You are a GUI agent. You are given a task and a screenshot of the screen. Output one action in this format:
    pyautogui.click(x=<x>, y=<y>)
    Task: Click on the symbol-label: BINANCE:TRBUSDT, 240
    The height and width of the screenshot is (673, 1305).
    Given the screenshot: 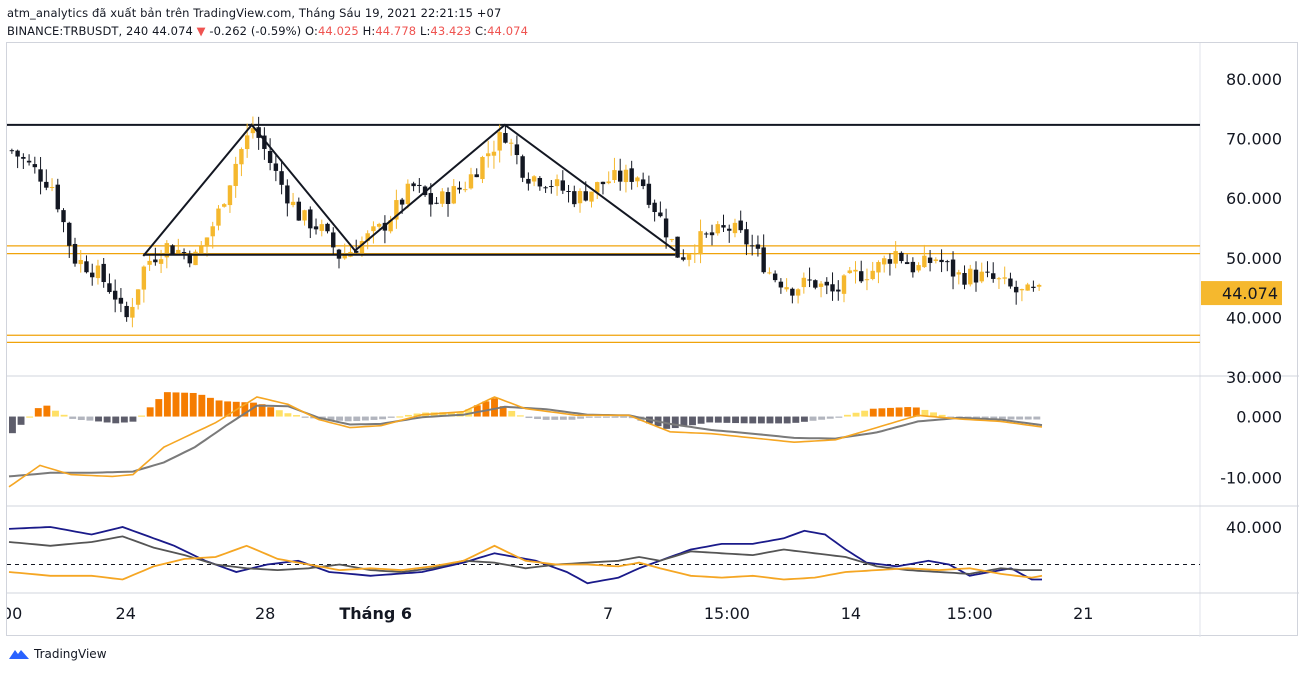 What is the action you would take?
    pyautogui.click(x=78, y=31)
    